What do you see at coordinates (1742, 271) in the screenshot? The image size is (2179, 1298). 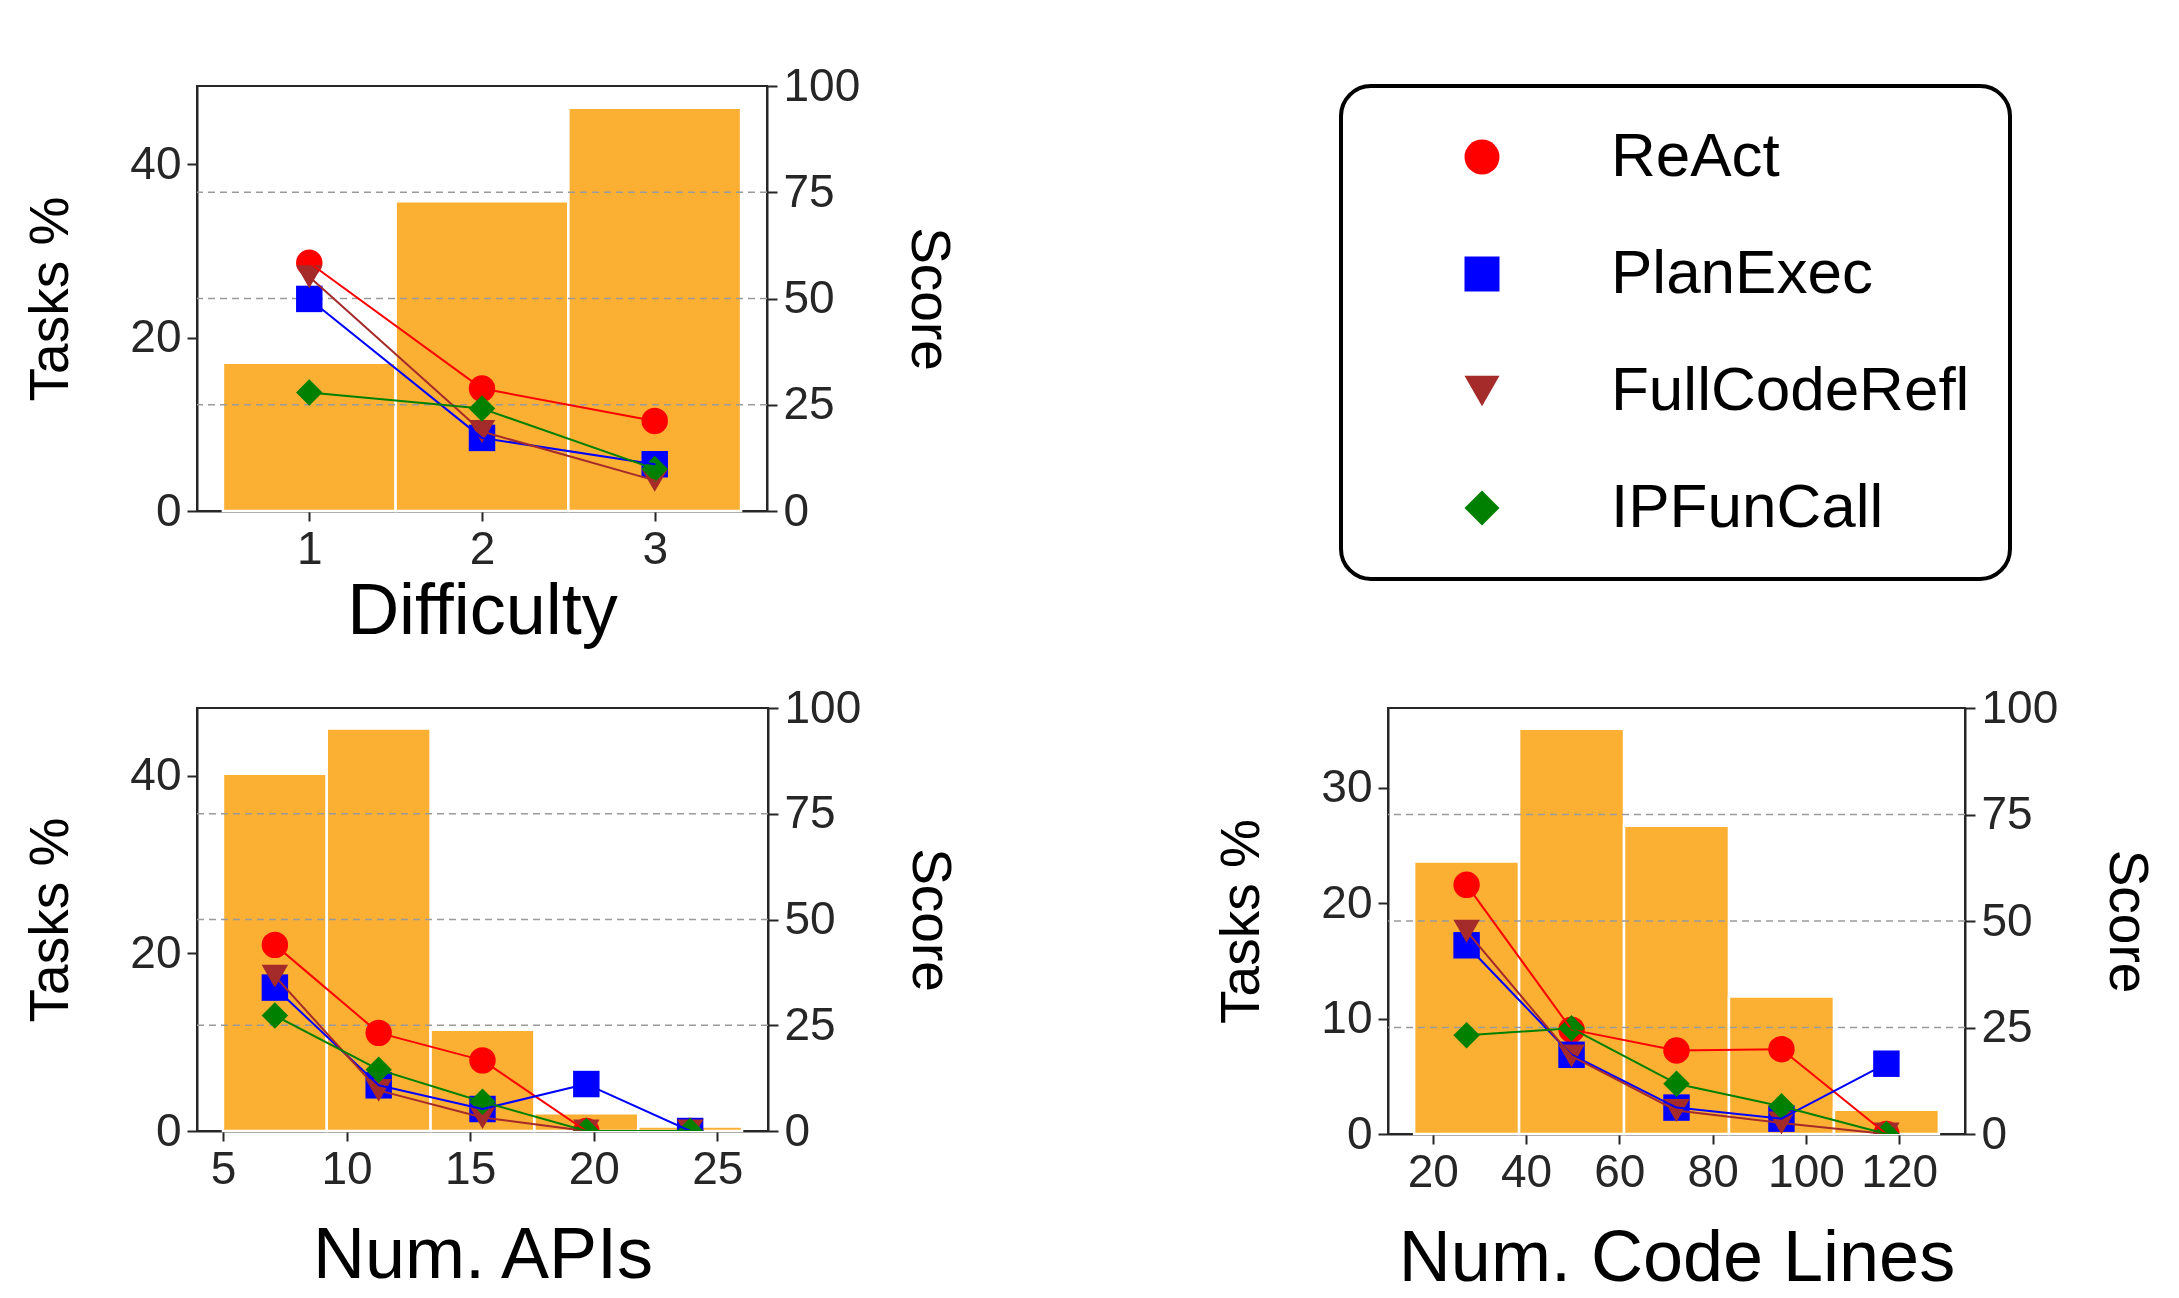 I see `legend-label: PlanExec` at bounding box center [1742, 271].